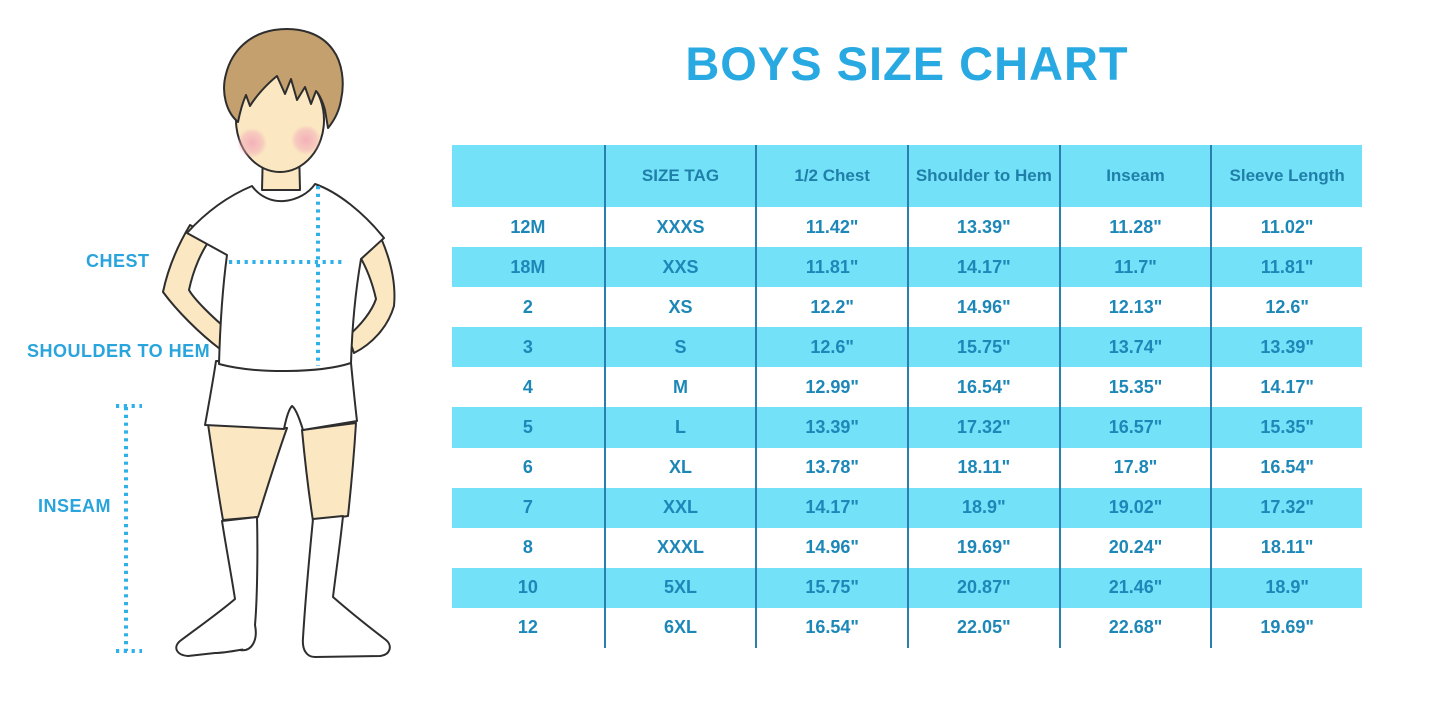  What do you see at coordinates (527, 507) in the screenshot?
I see `cell-size: 7` at bounding box center [527, 507].